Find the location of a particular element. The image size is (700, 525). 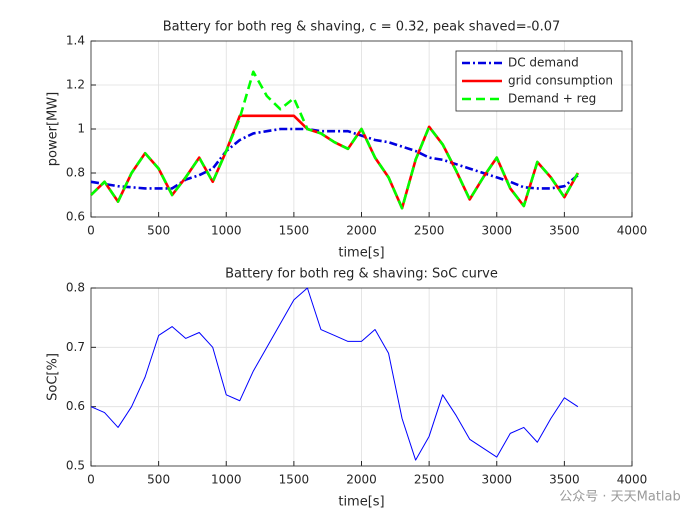

y-tick-label: 1.4 is located at coordinates (75, 41).